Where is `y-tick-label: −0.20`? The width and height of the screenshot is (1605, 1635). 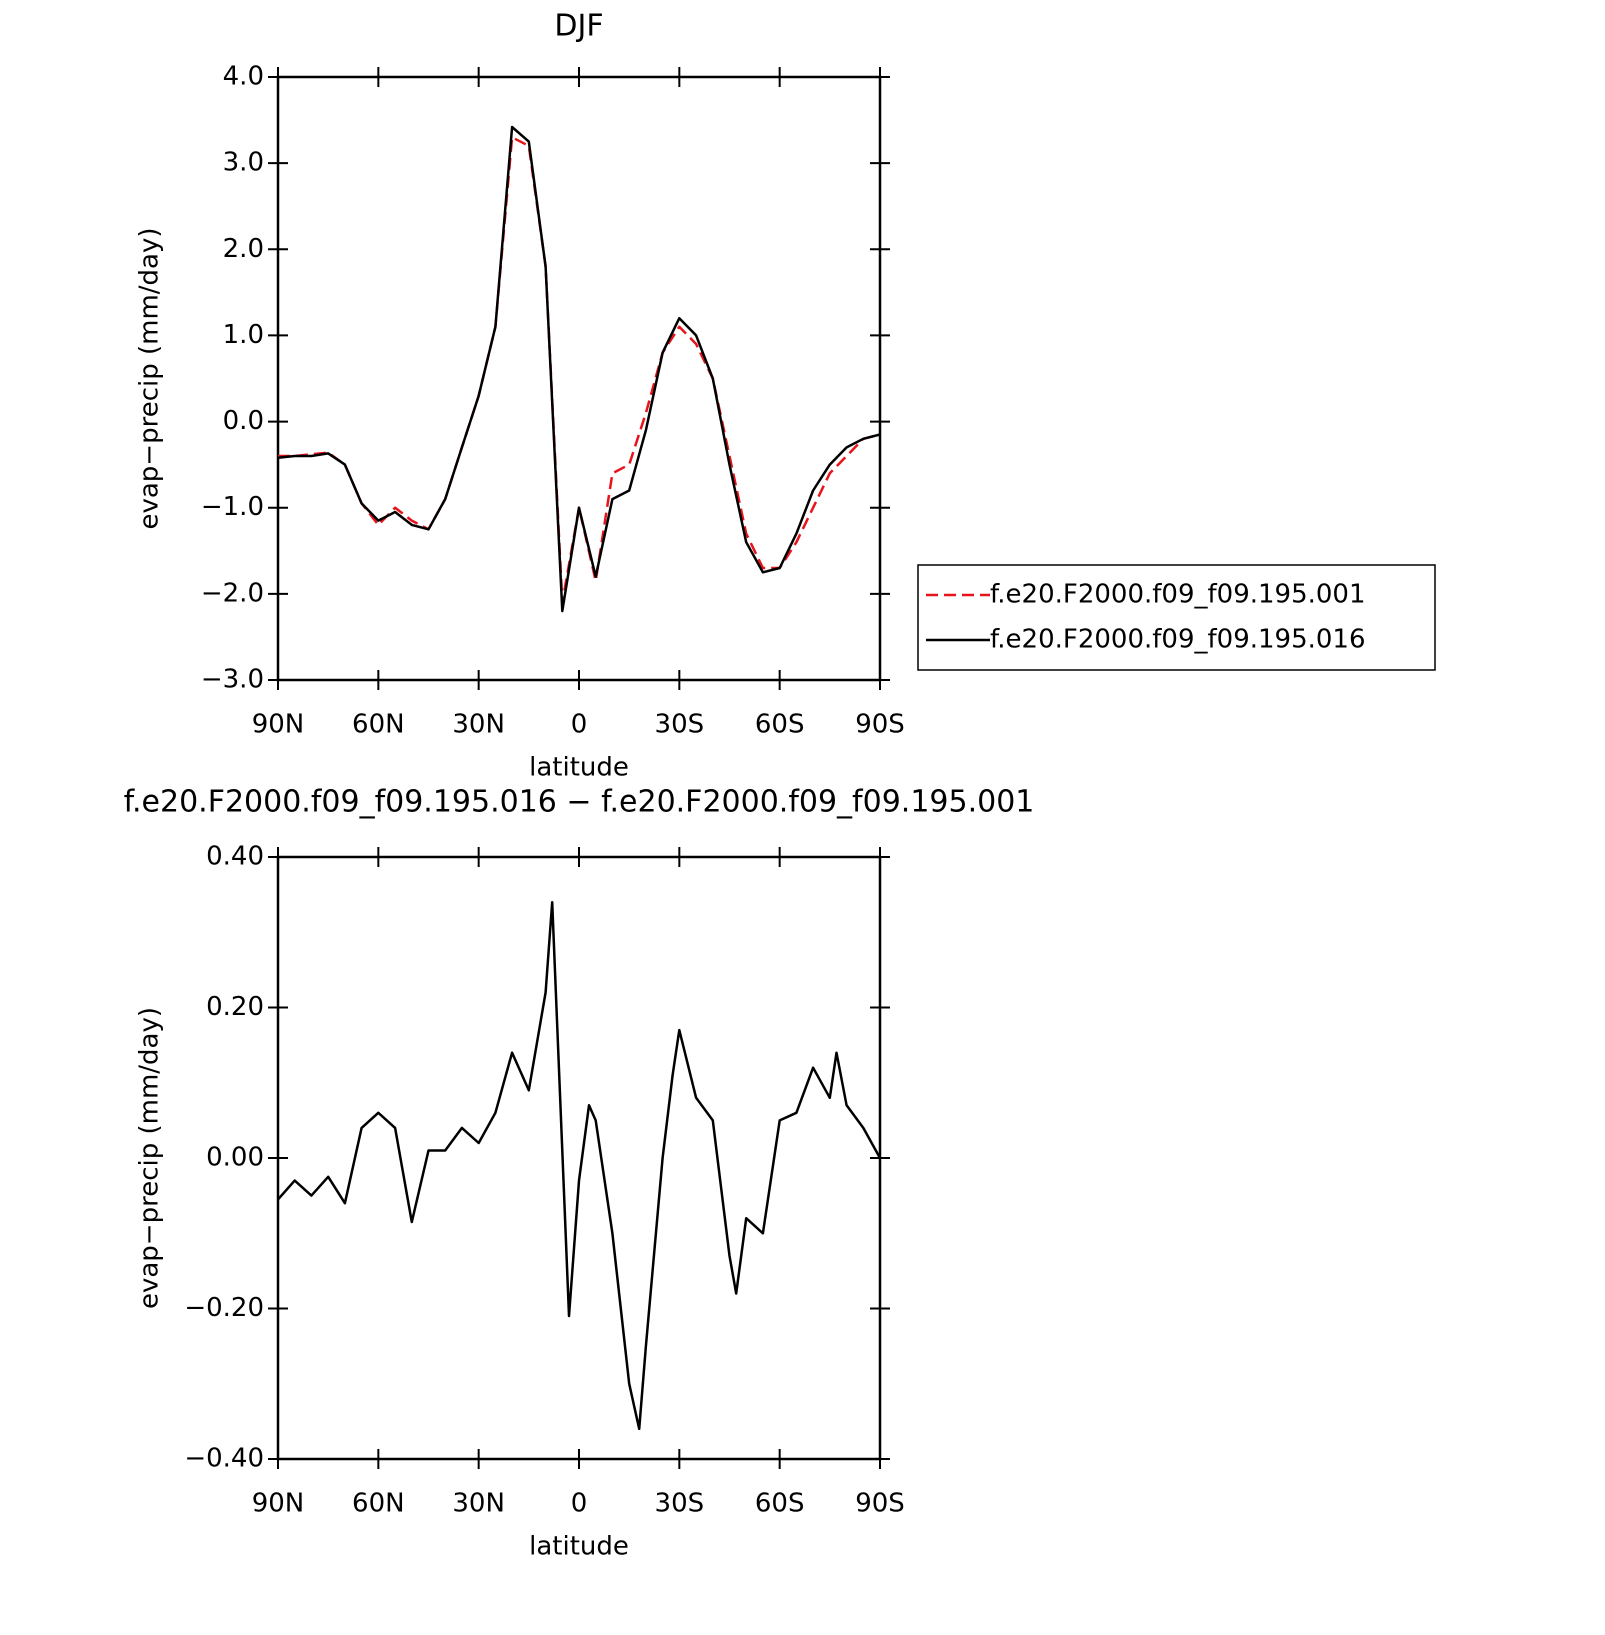 y-tick-label: −0.20 is located at coordinates (224, 1308).